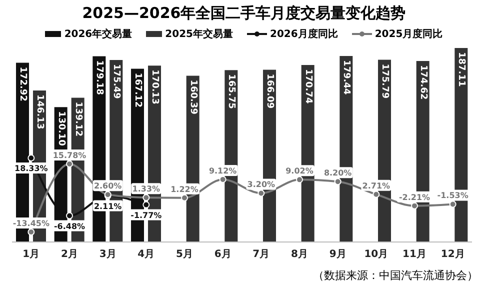 The height and width of the screenshot is (288, 488). What do you see at coordinates (31, 168) in the screenshot?
I see `data-label: 18.33%` at bounding box center [31, 168].